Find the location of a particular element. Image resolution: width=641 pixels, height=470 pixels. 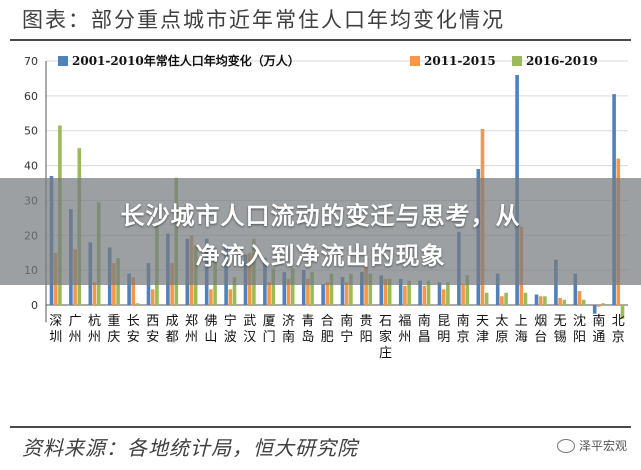

x-tick-label: 海 is located at coordinates (521, 337).